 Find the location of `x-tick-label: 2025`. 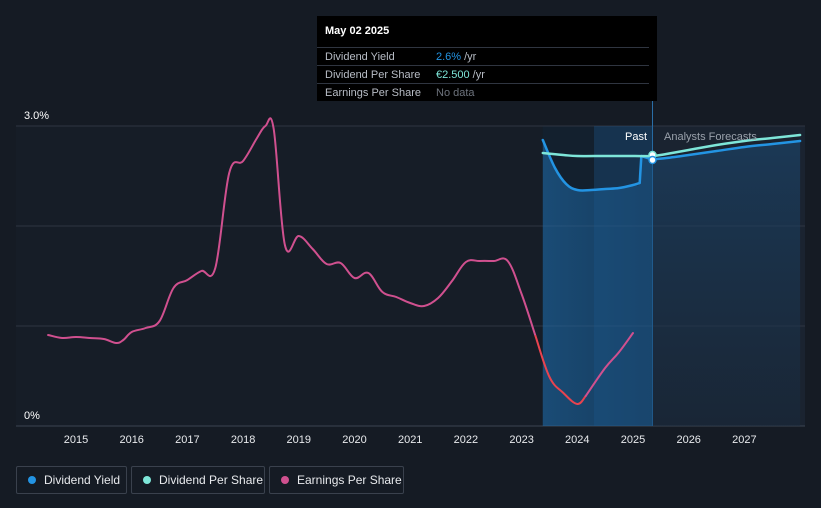

x-tick-label: 2025 is located at coordinates (633, 440).